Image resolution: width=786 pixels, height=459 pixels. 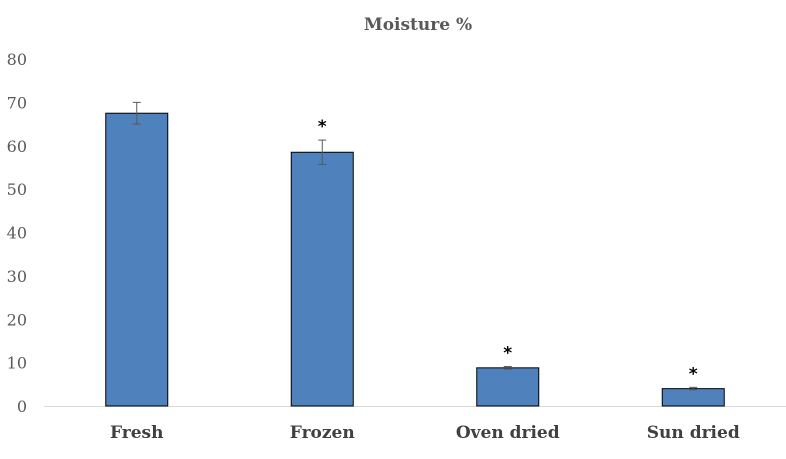 I want to click on y-axis-ticks: 0 10 20 30 40 50 60 70 80, so click(x=17, y=233).